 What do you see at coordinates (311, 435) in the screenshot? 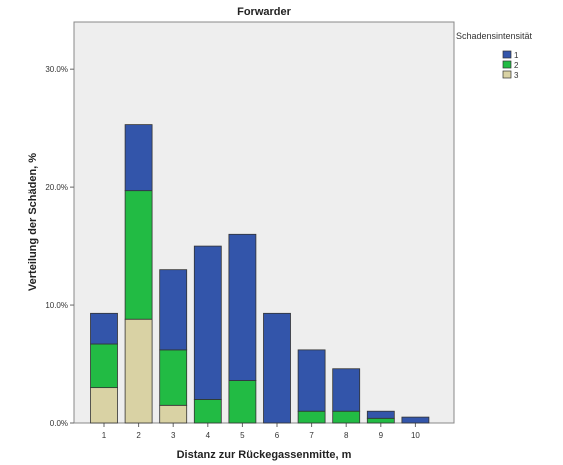
I see `x-tick-label: 7` at bounding box center [311, 435].